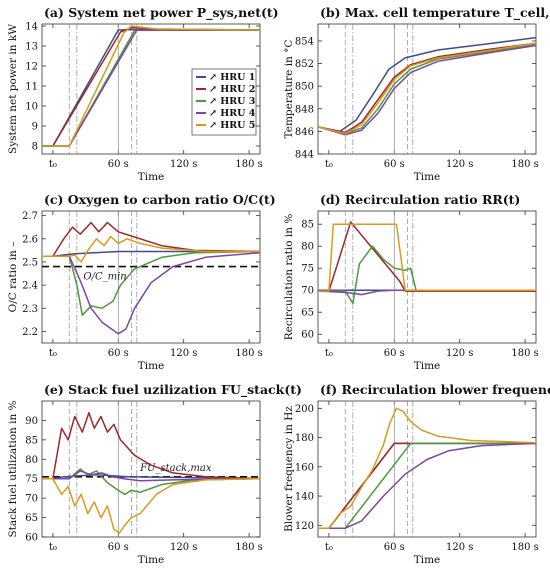 This screenshot has height=569, width=550. I want to click on legend-entry: ↗ HRU 3, so click(232, 101).